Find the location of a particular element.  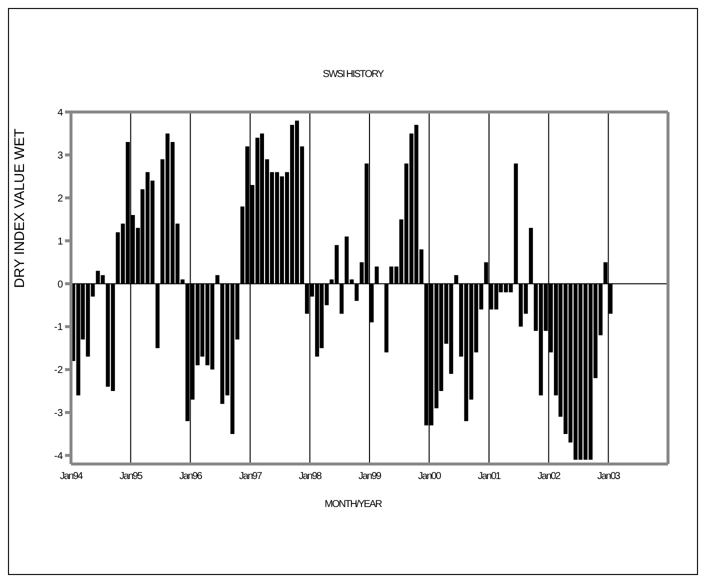

y-tick-label: 2 is located at coordinates (60, 198).